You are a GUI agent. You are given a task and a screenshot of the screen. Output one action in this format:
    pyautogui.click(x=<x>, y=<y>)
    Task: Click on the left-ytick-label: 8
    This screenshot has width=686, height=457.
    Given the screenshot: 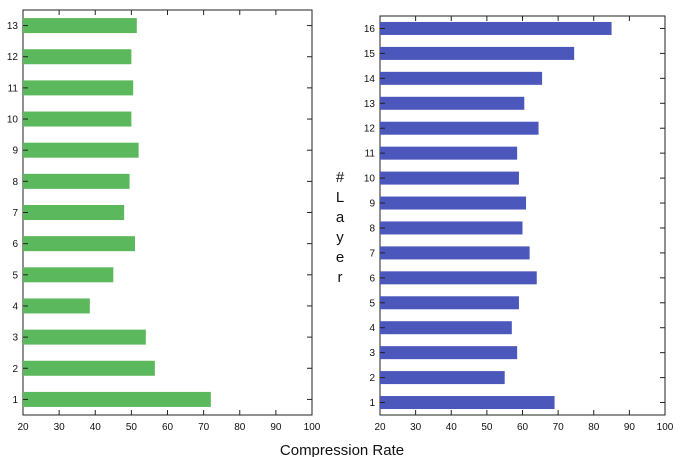 What is the action you would take?
    pyautogui.click(x=15, y=182)
    